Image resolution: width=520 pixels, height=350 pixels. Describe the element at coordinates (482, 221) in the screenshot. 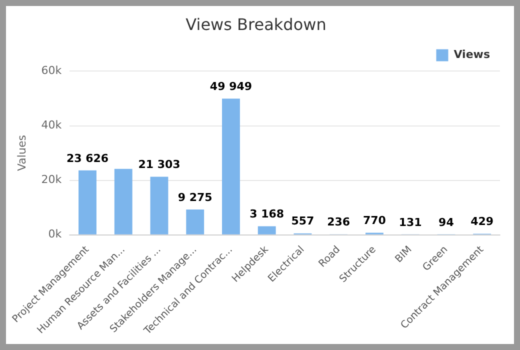

I see `data-label: 429` at that location.